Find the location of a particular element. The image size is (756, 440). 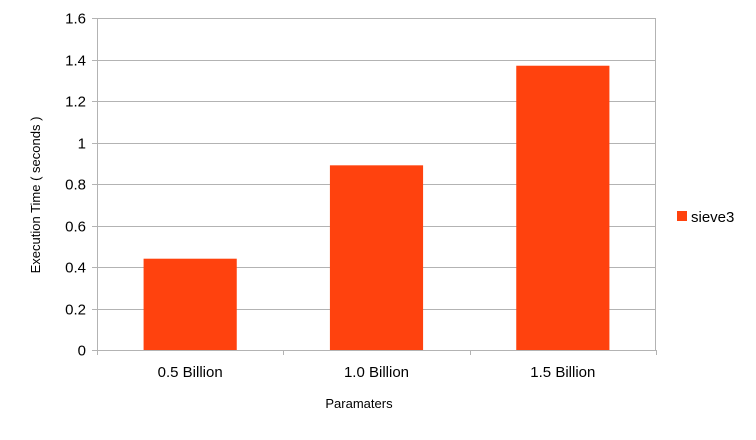

x-category-label: 0.5 Billion is located at coordinates (190, 372).